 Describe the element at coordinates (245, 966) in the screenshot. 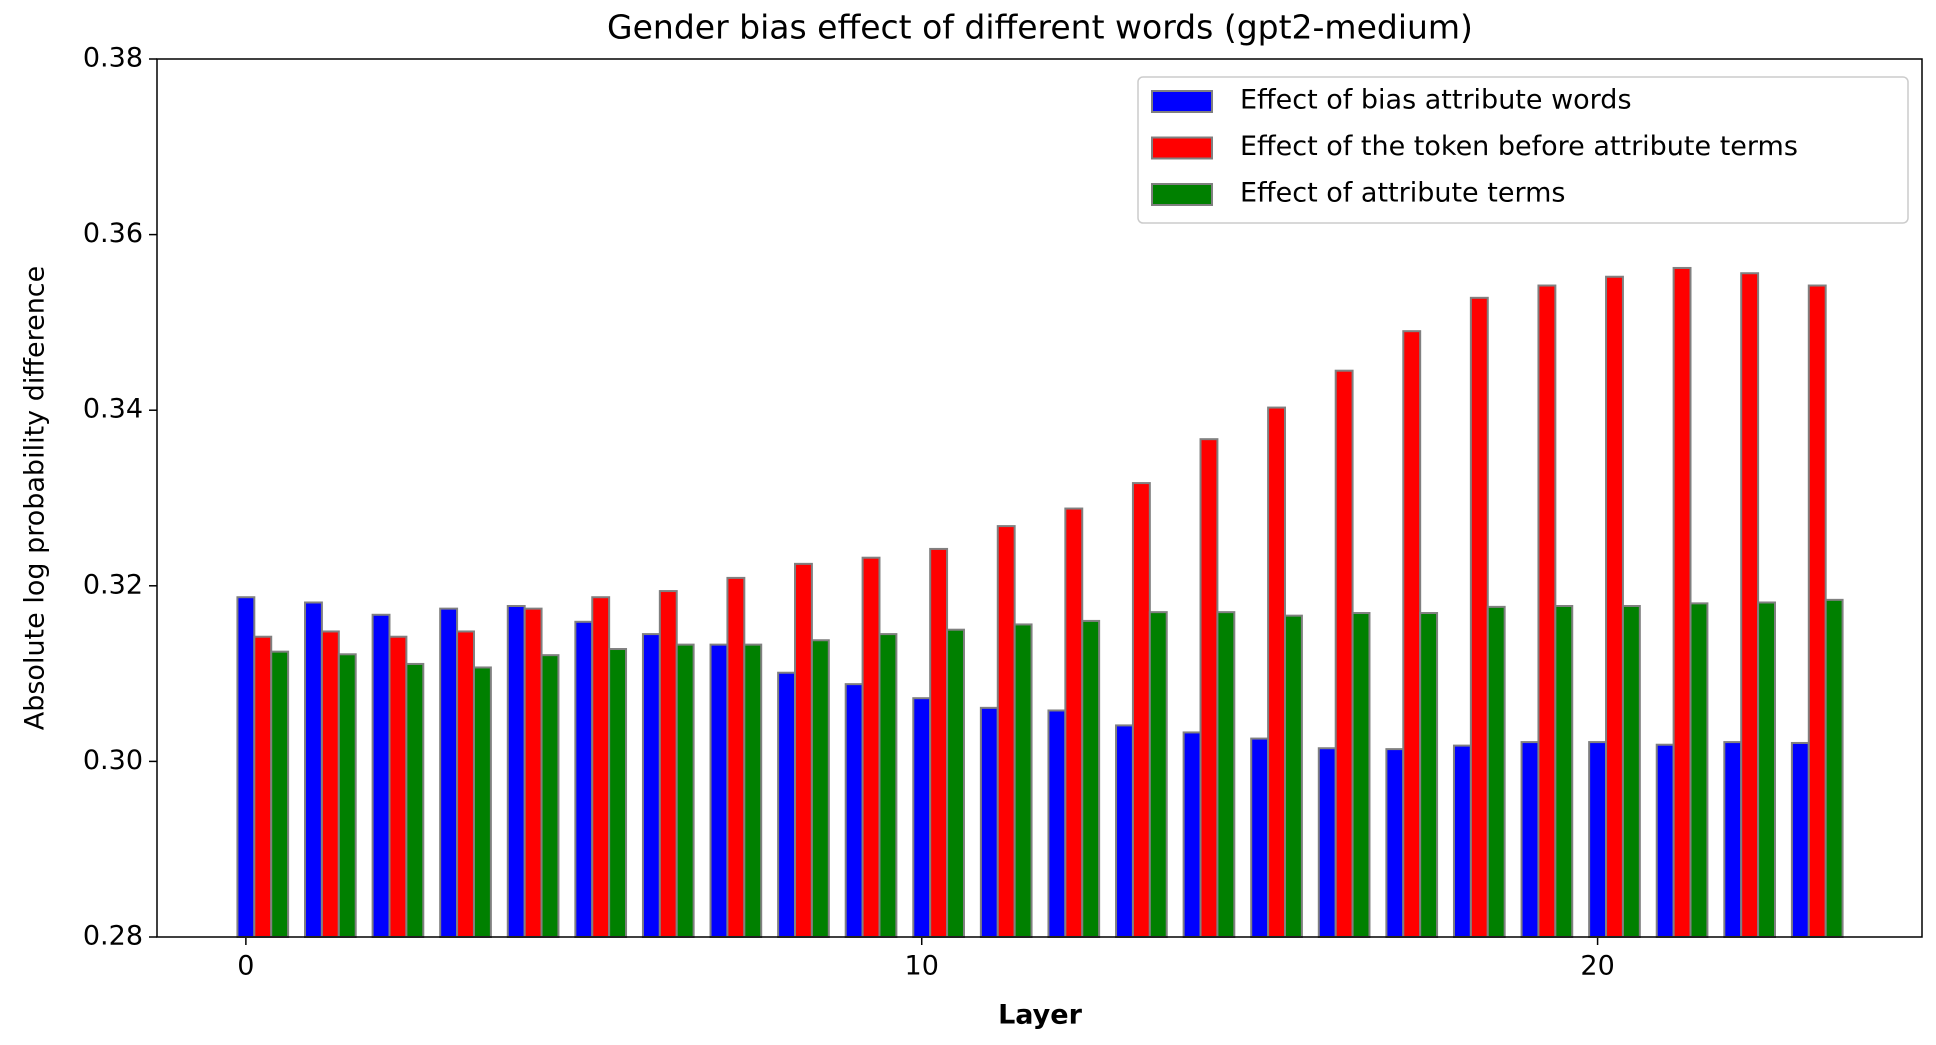

I see `x-tick-label: 0` at that location.